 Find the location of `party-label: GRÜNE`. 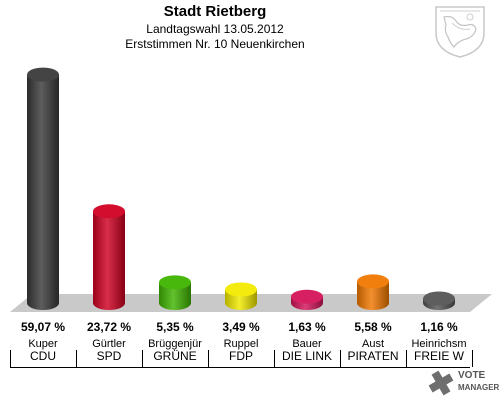

party-label: GRÜNE is located at coordinates (175, 356).